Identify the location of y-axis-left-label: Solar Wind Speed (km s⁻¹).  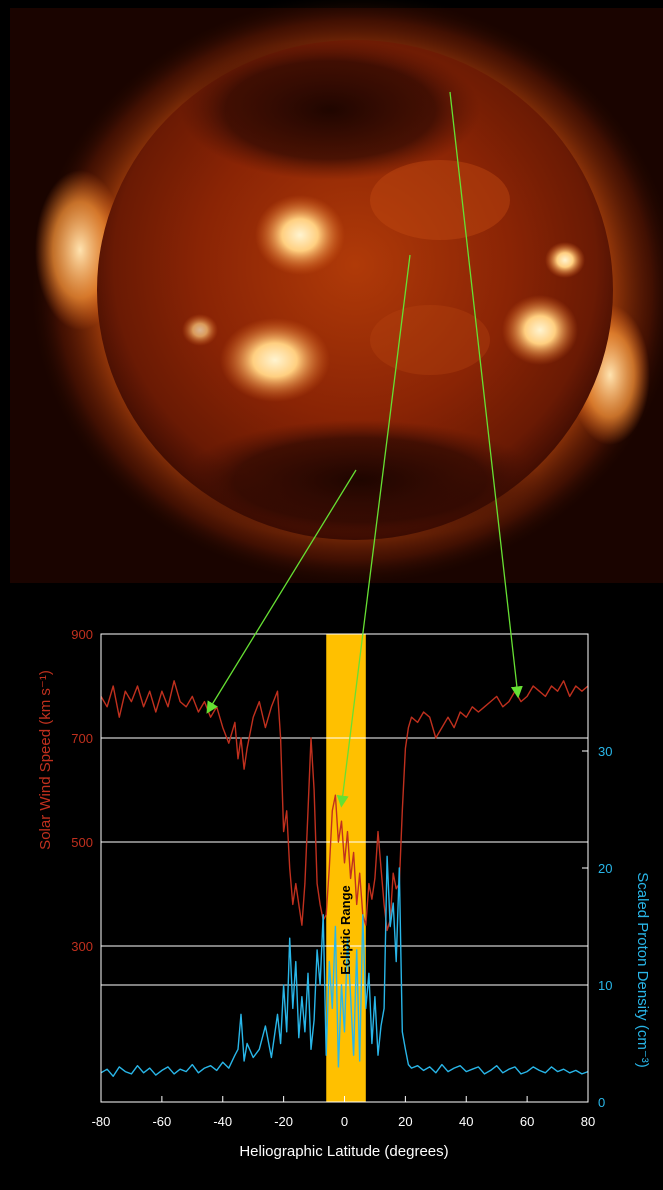
(45, 760).